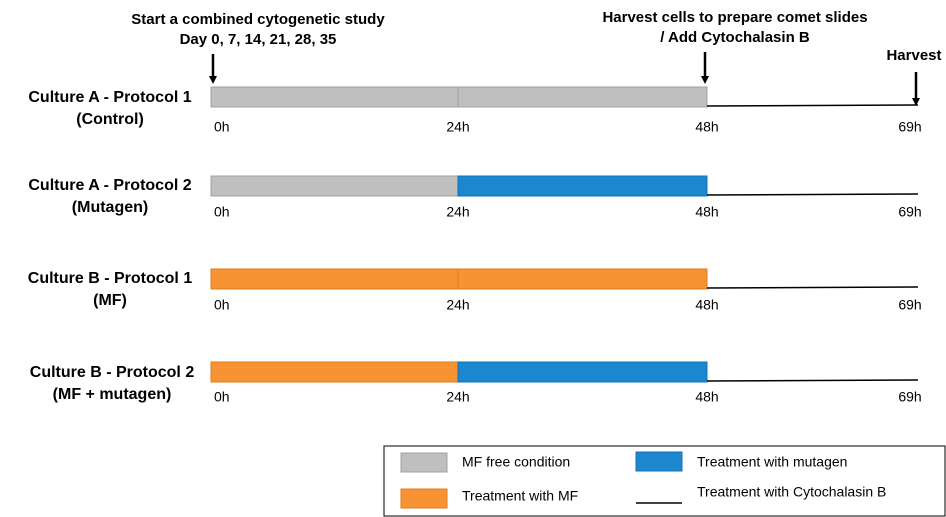 Image resolution: width=946 pixels, height=517 pixels. Describe the element at coordinates (516, 462) in the screenshot. I see `legend-label: MF free condition` at that location.